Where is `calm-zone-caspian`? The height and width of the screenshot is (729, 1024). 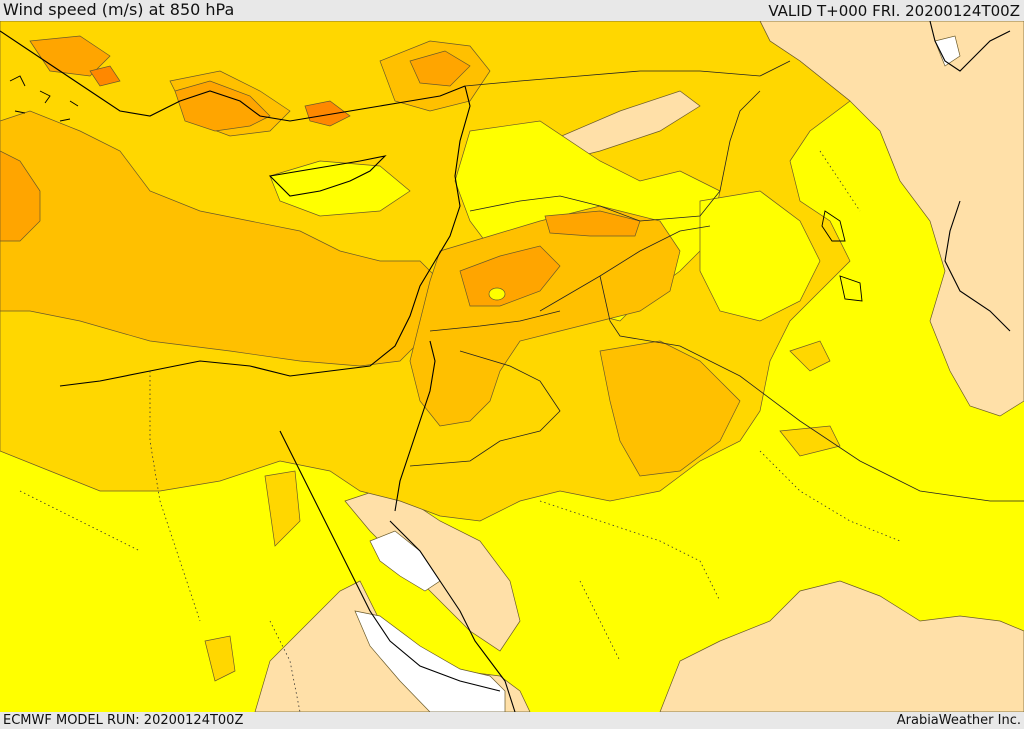 calm-zone-caspian is located at coordinates (947, 51).